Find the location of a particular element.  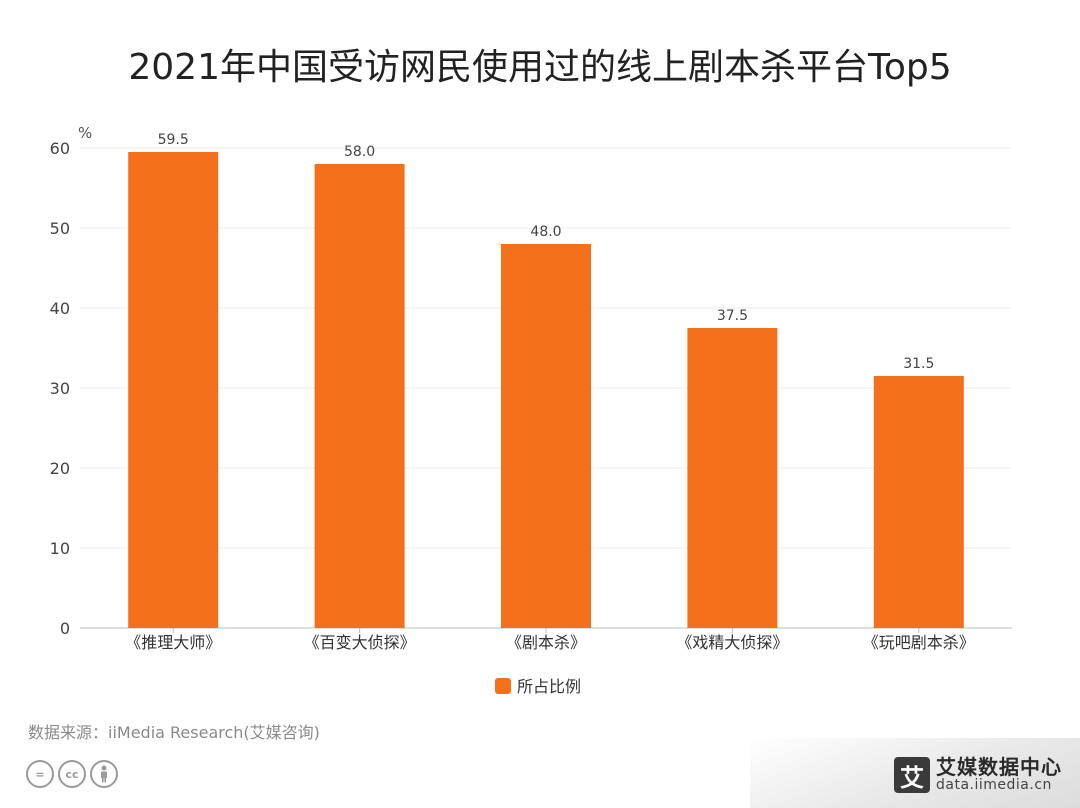

equals-icon: = is located at coordinates (40, 774).